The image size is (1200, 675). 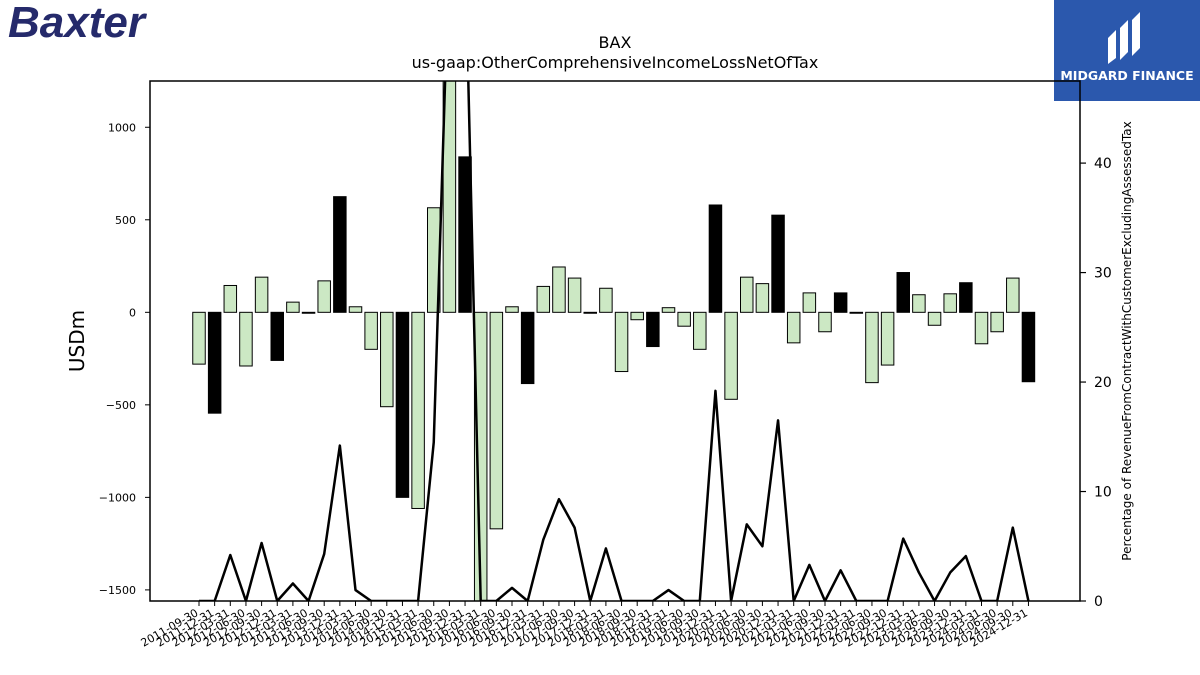 What do you see at coordinates (1098, 602) in the screenshot?
I see `right-tick-label: 0` at bounding box center [1098, 602].